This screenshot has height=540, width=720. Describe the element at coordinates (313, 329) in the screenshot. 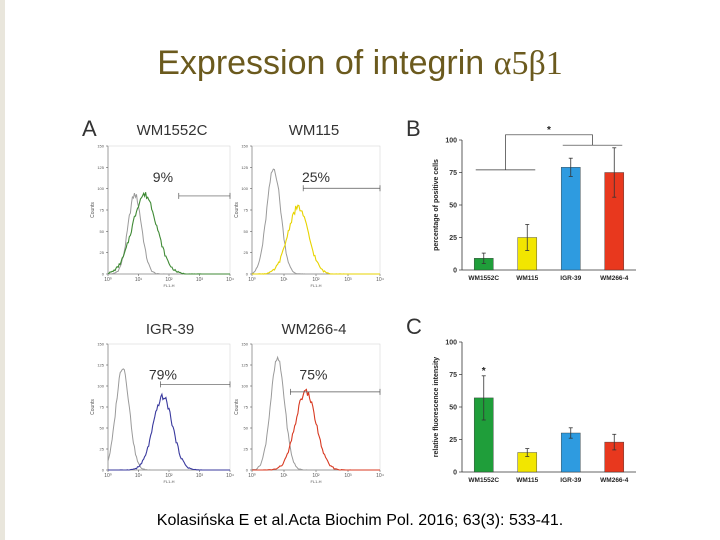

I see `hist-title: WM266-4` at that location.